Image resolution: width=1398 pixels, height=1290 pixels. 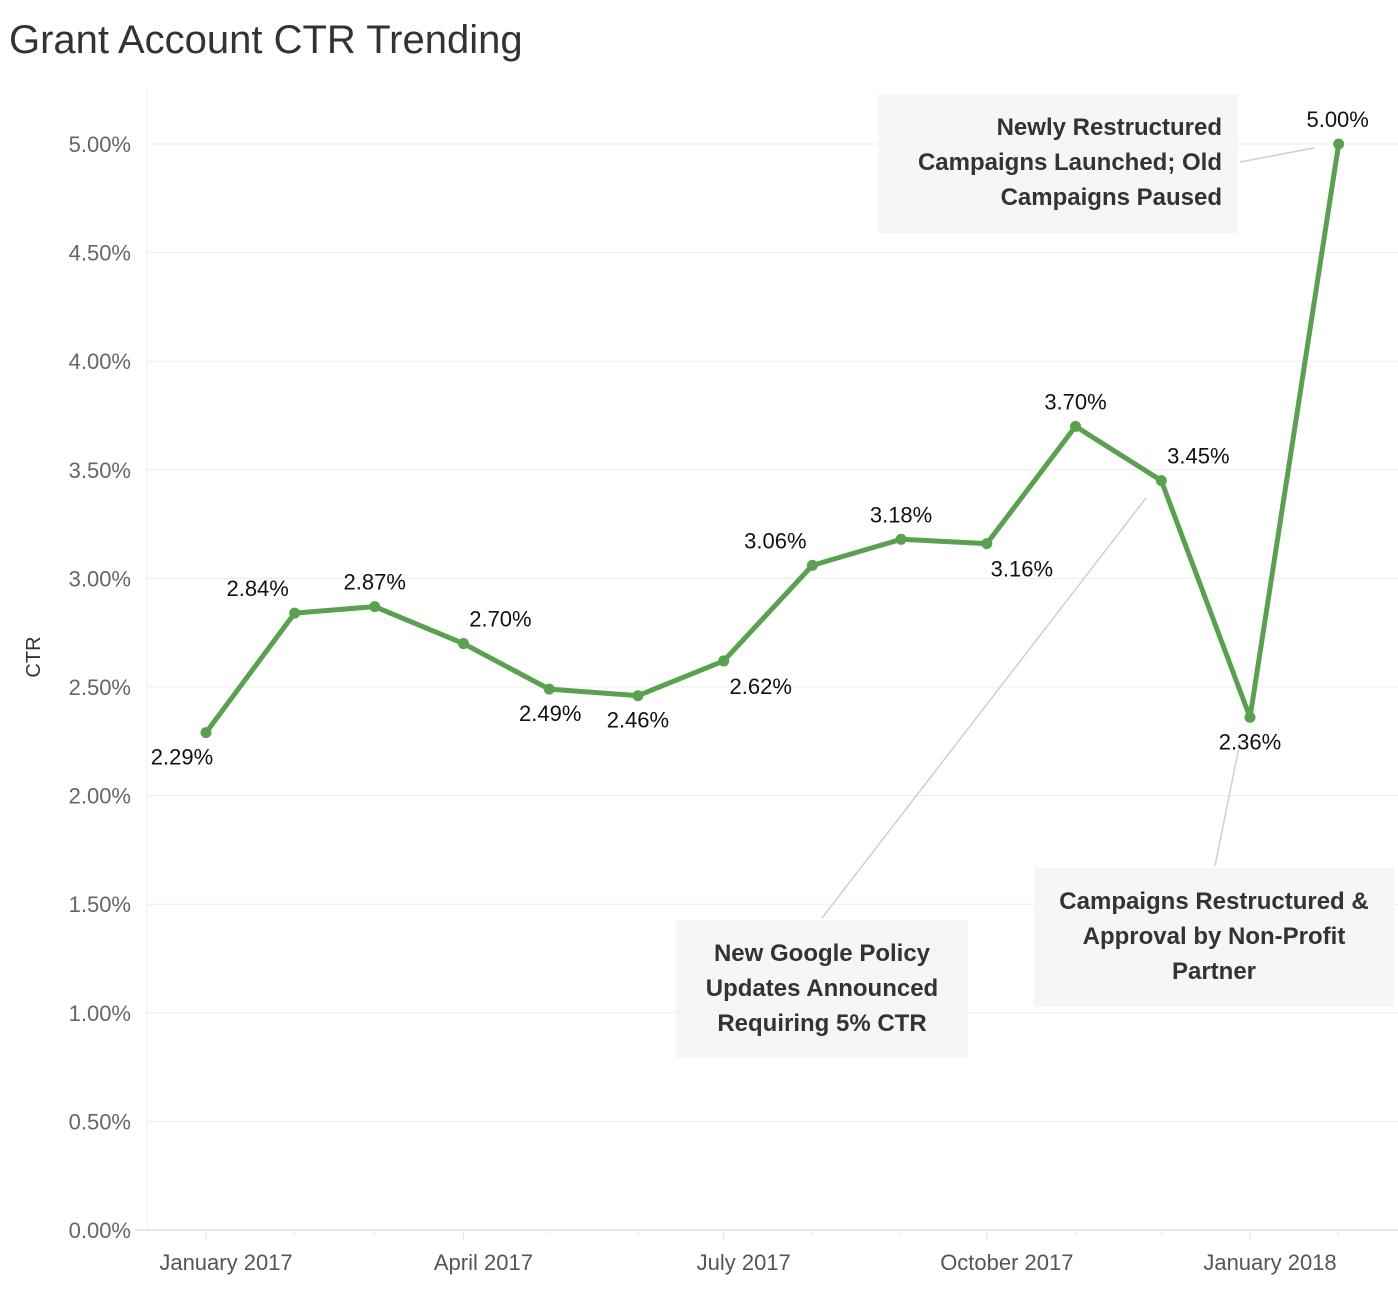 What do you see at coordinates (1214, 901) in the screenshot?
I see `annotation-line: Campaigns Restructured &` at bounding box center [1214, 901].